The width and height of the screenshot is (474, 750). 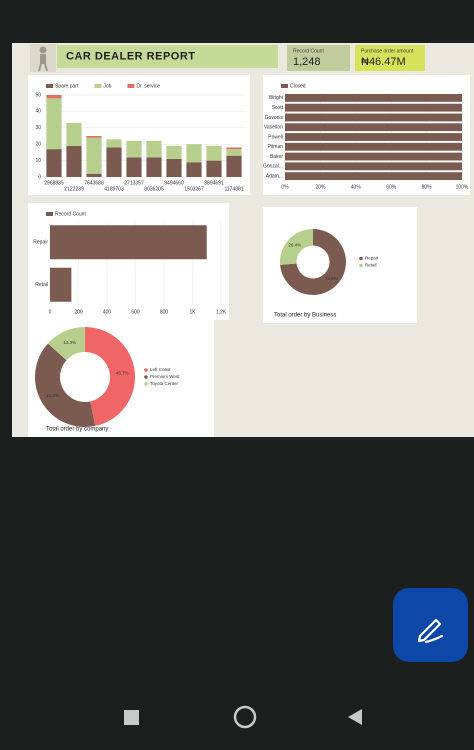 What do you see at coordinates (192, 312) in the screenshot?
I see `x-tick-label: 1K` at bounding box center [192, 312].